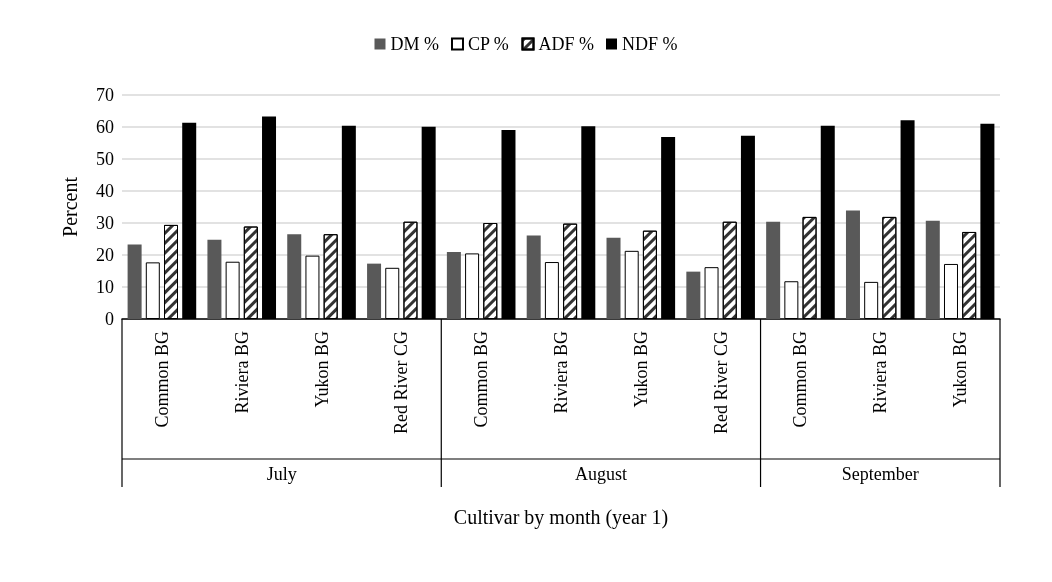 Image resolution: width=1052 pixels, height=582 pixels. I want to click on legend-label: ADF %, so click(566, 44).